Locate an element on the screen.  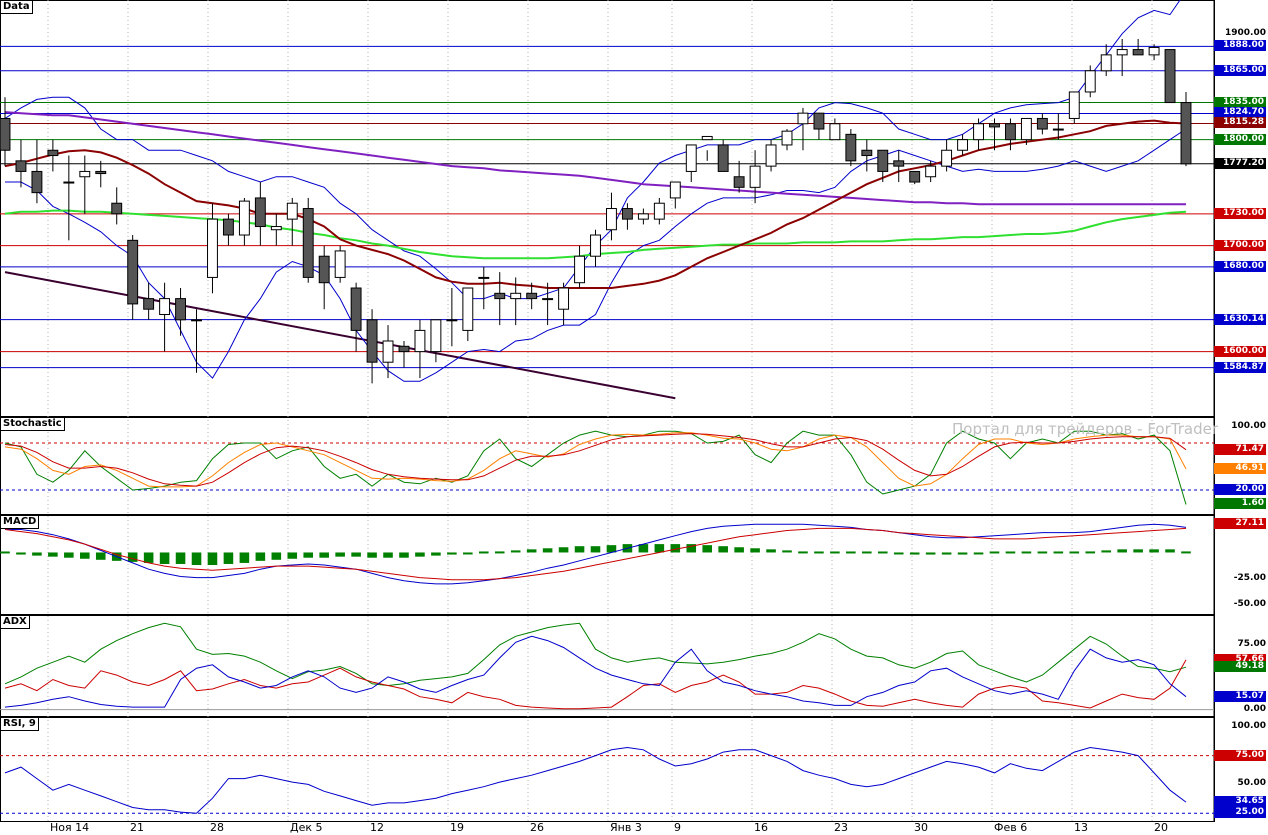
y-value-badge: 46.91 is located at coordinates (1240, 468).